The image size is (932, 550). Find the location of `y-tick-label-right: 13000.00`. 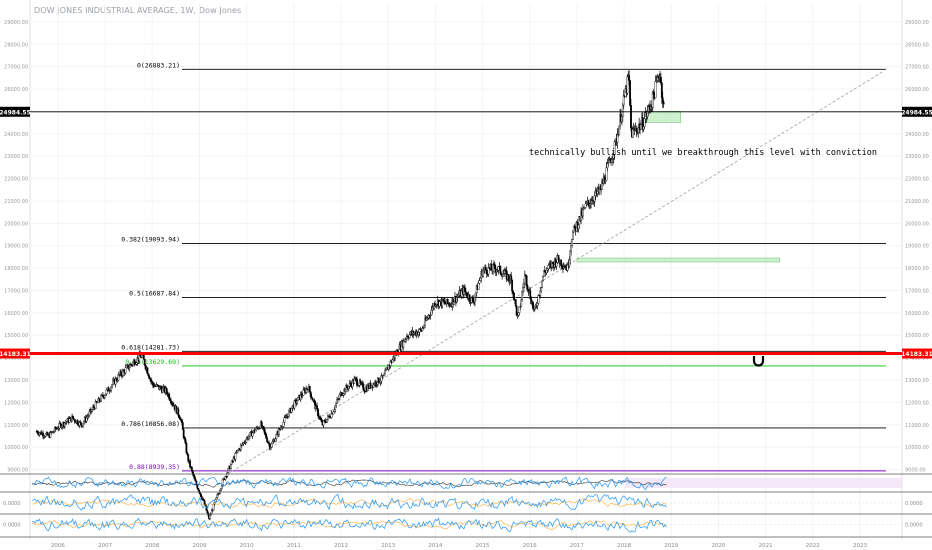

y-tick-label-right: 13000.00 is located at coordinates (917, 381).